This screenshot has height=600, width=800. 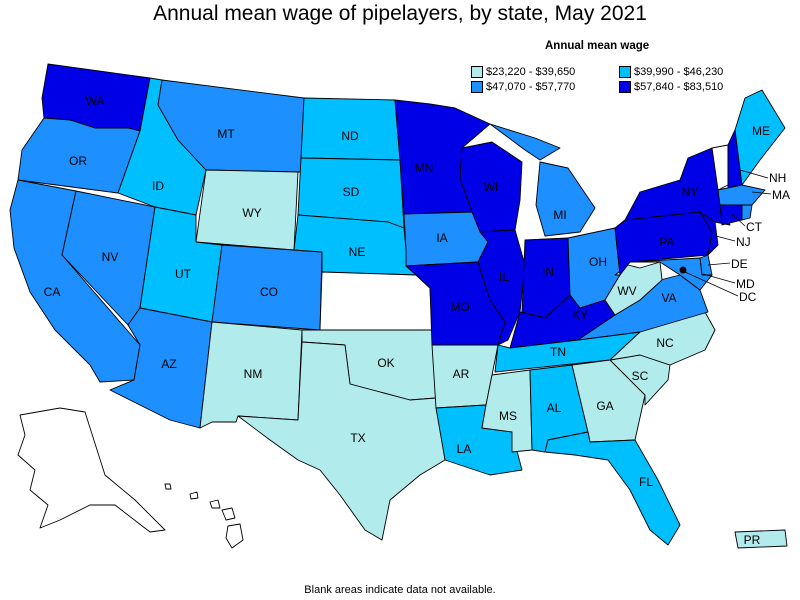 What do you see at coordinates (743, 242) in the screenshot?
I see `label-NJ: NJ` at bounding box center [743, 242].